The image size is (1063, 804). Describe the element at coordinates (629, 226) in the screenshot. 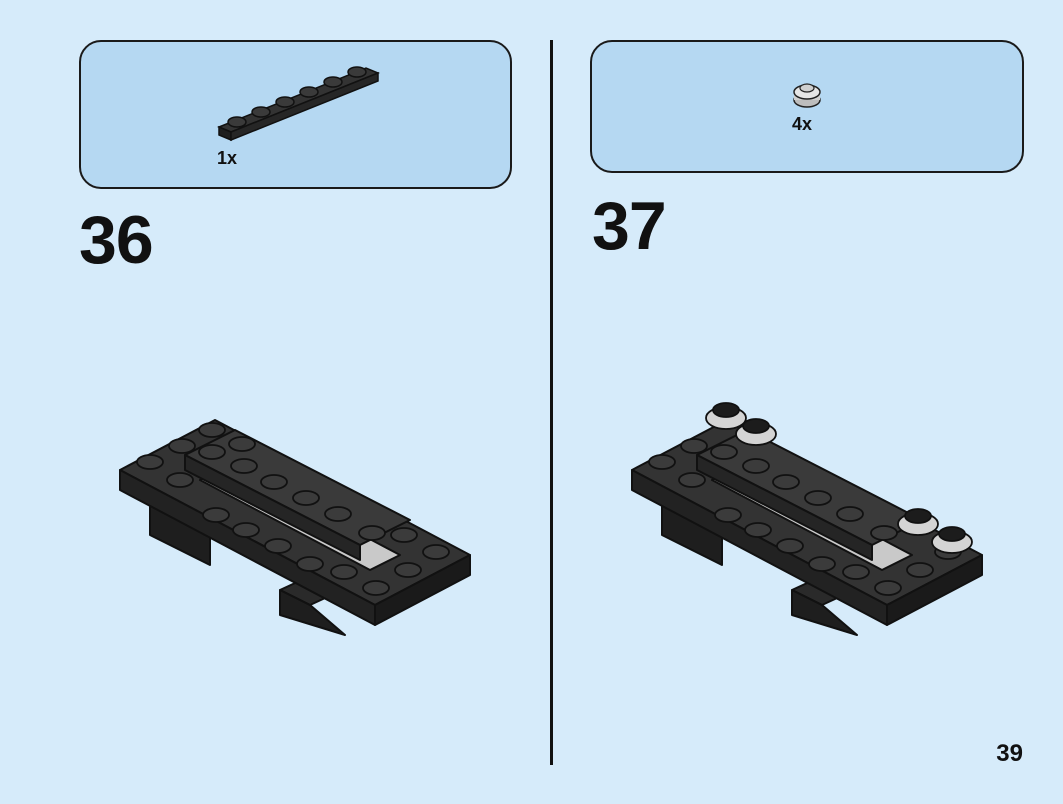

I see `step-number: 37` at that location.